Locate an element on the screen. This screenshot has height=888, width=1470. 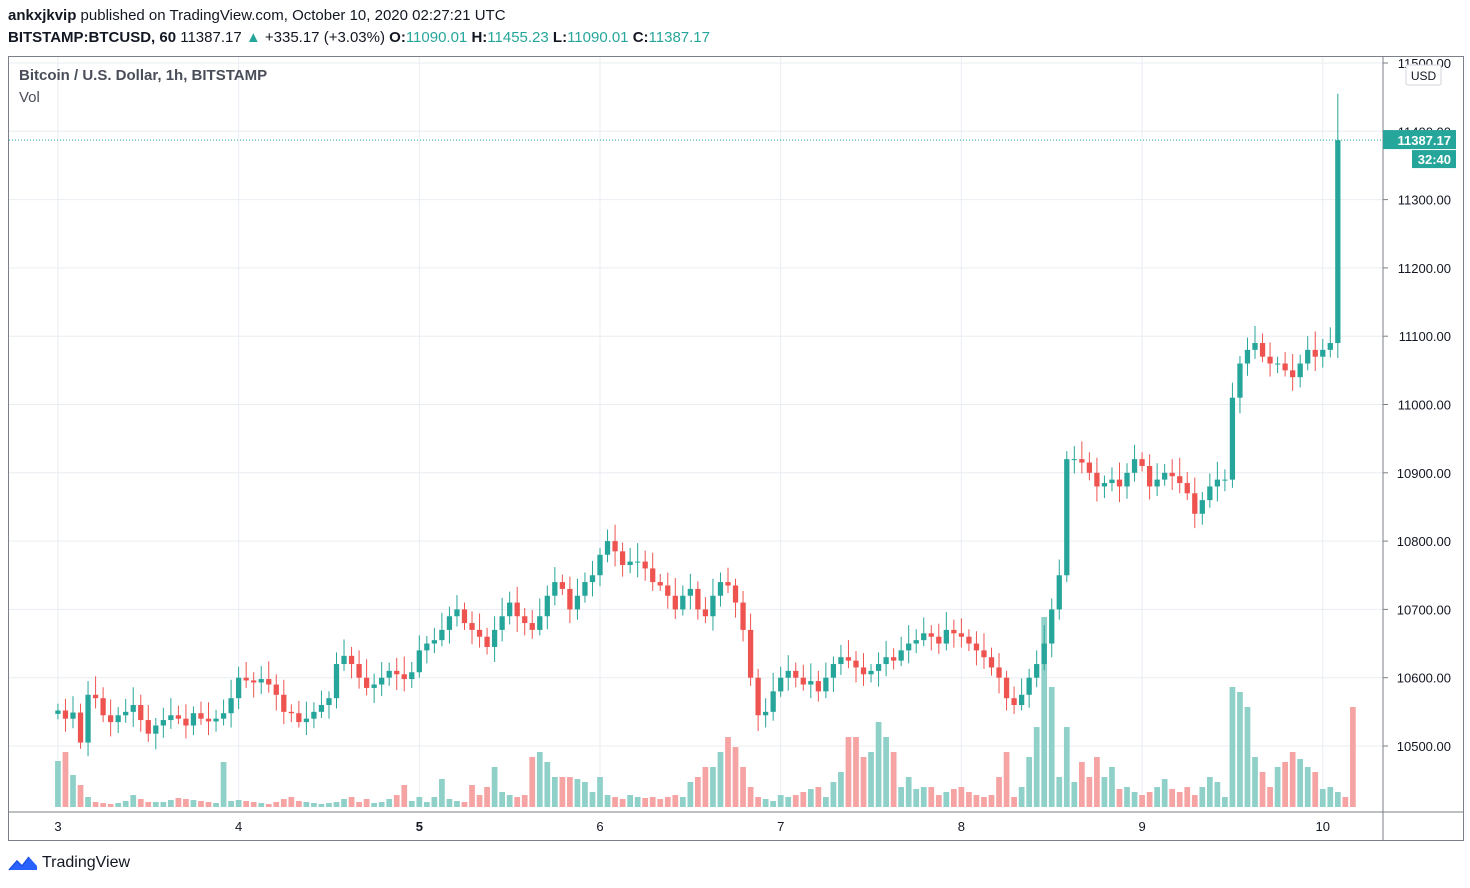
author-name: ankxjkvip is located at coordinates (42, 15).